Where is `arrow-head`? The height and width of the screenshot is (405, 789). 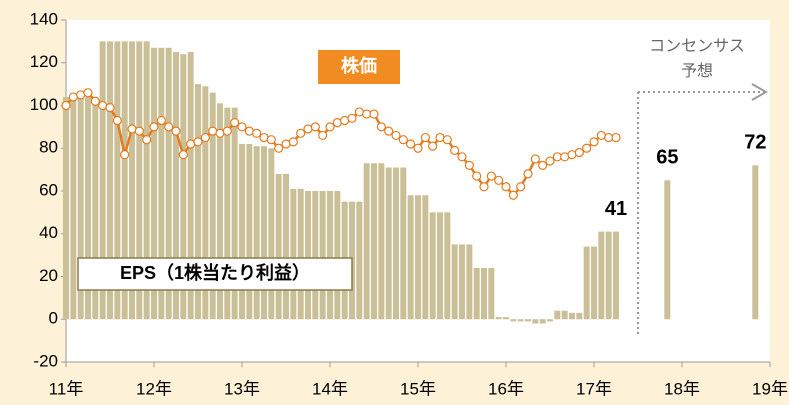
arrow-head is located at coordinates (760, 92).